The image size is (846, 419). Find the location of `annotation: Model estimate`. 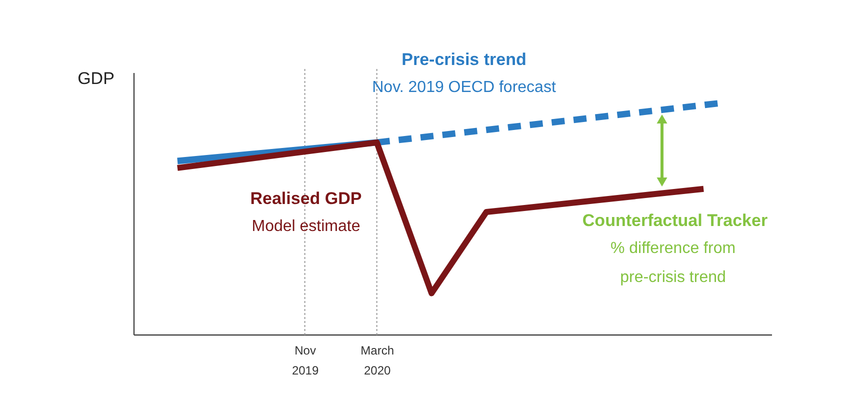

annotation: Model estimate is located at coordinates (306, 226).